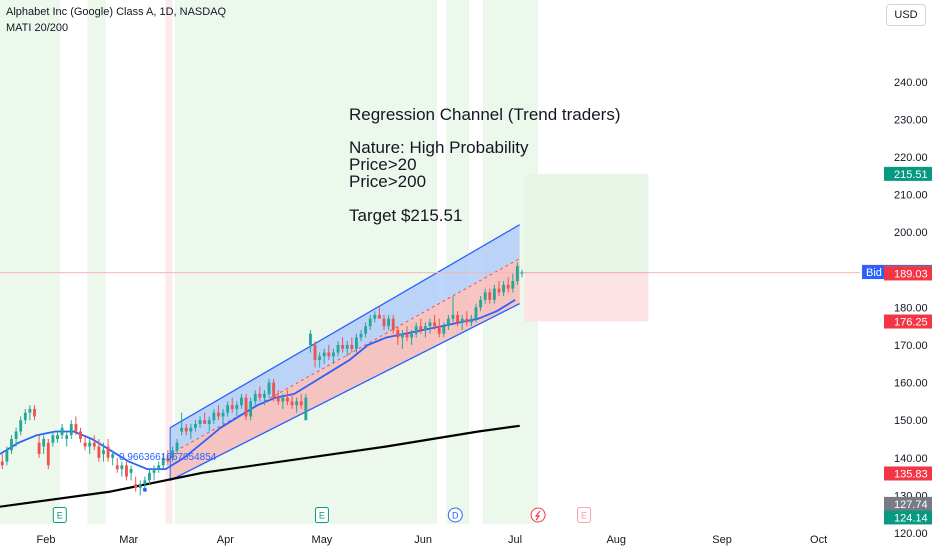  What do you see at coordinates (387, 181) in the screenshot?
I see `price-above-200-text: Price>200` at bounding box center [387, 181].